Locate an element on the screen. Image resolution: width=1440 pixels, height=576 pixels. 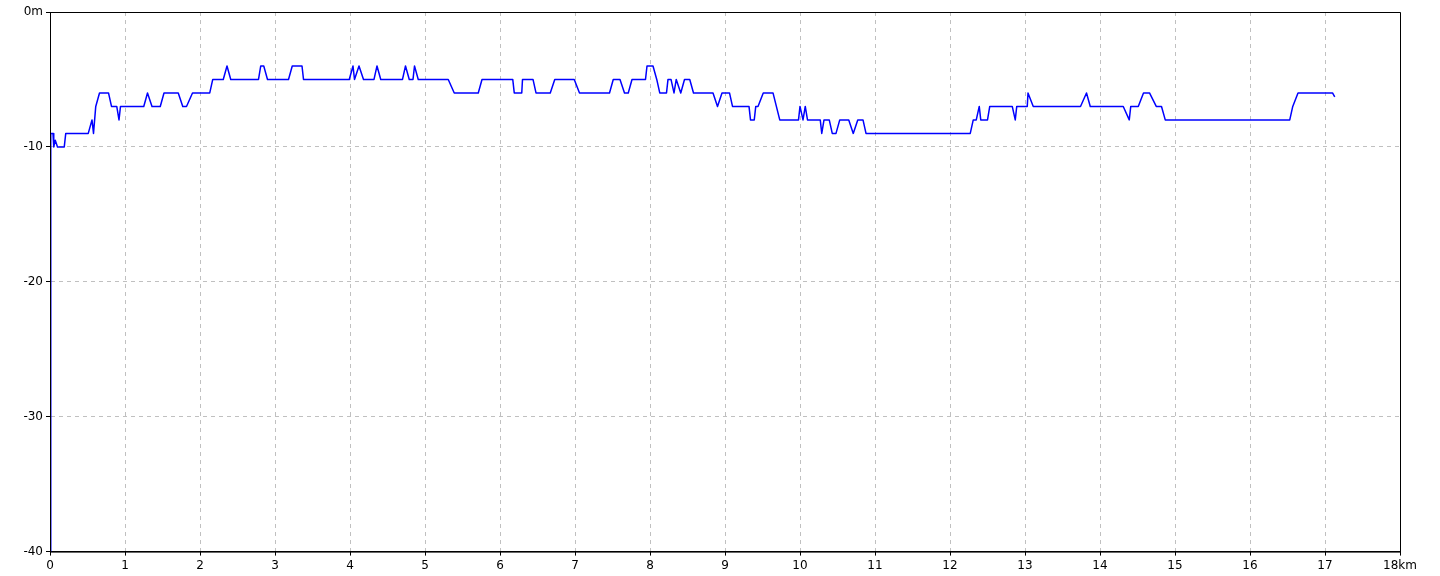
x-tick-label: 11 is located at coordinates (875, 564).